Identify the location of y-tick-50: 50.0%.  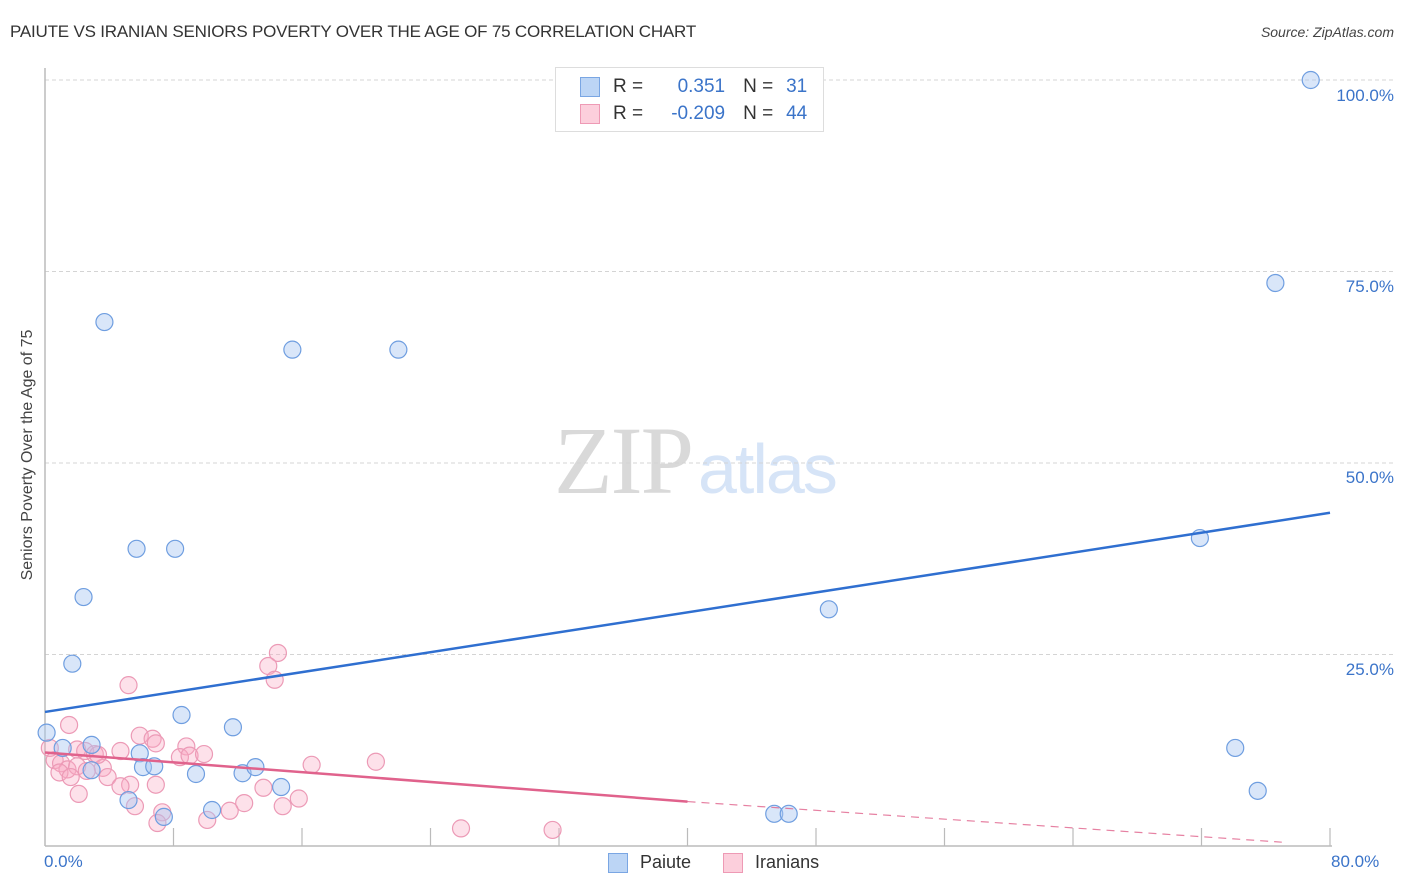
(1369, 477).